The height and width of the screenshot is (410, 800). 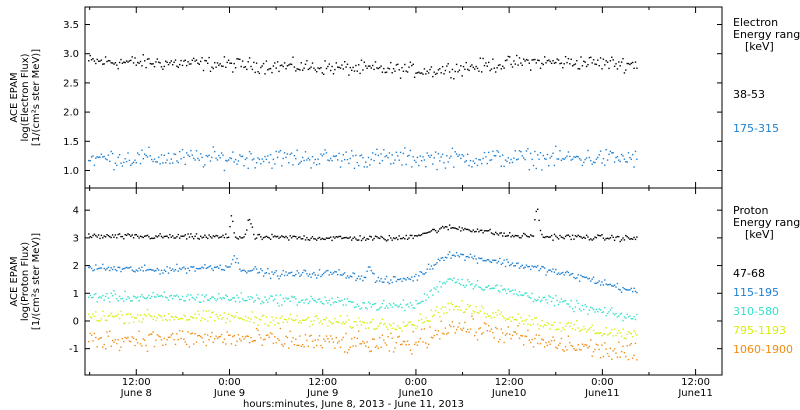 What do you see at coordinates (71, 171) in the screenshot?
I see `electron-ytick-label: 1.0` at bounding box center [71, 171].